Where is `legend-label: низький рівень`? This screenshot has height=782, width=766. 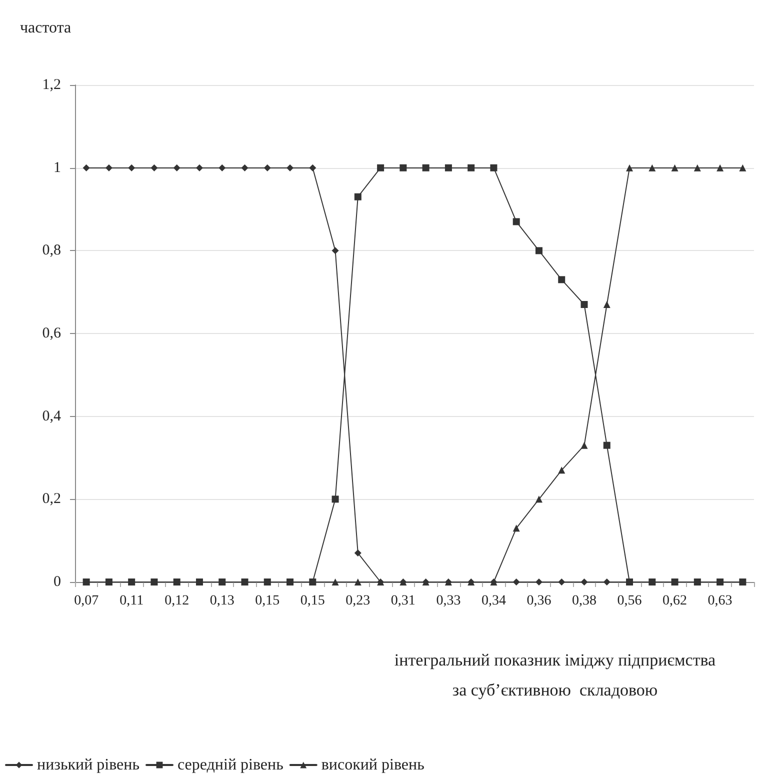
legend-label: низький рівень is located at coordinates (88, 765).